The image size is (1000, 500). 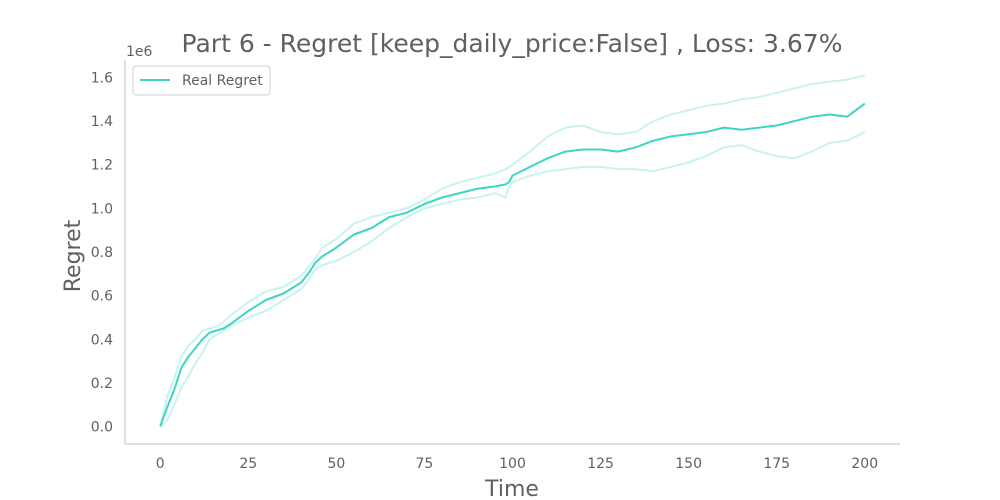 What do you see at coordinates (511, 488) in the screenshot?
I see `x-axis-label: Time` at bounding box center [511, 488].